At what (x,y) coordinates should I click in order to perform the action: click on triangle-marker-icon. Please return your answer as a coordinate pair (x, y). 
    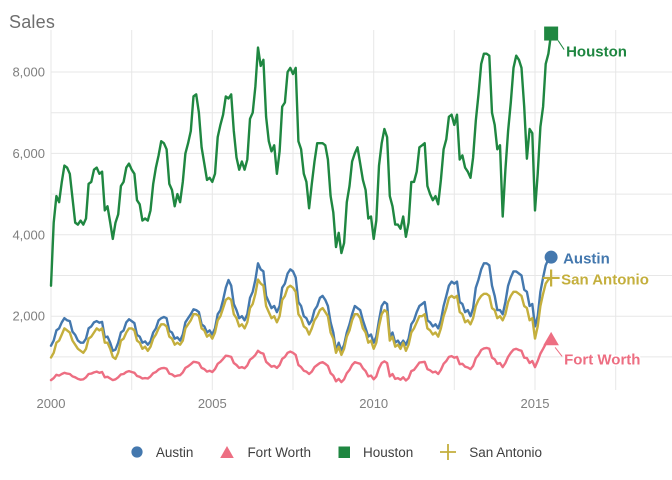
    Looking at the image, I should click on (227, 452).